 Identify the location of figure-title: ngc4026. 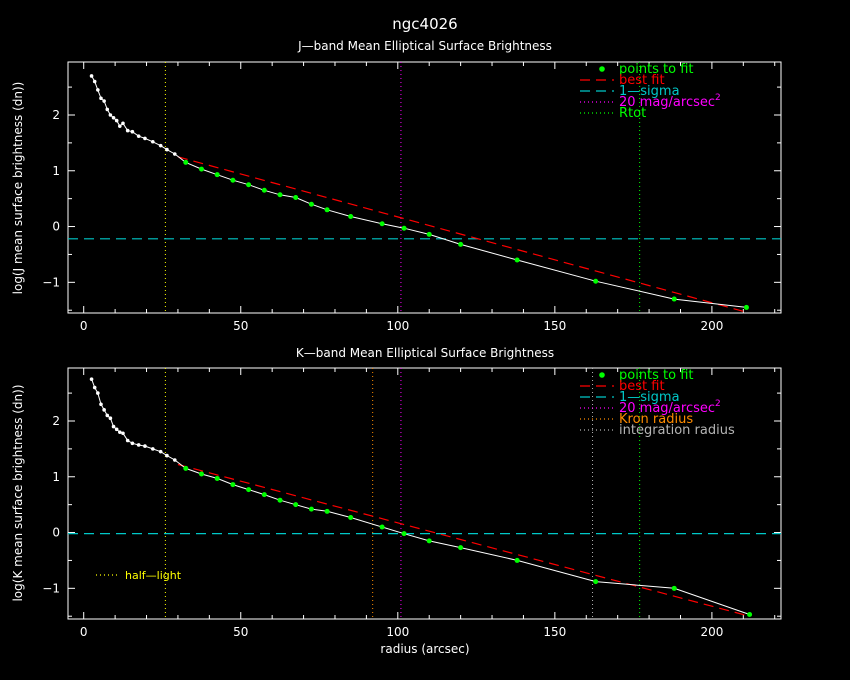
(424, 24).